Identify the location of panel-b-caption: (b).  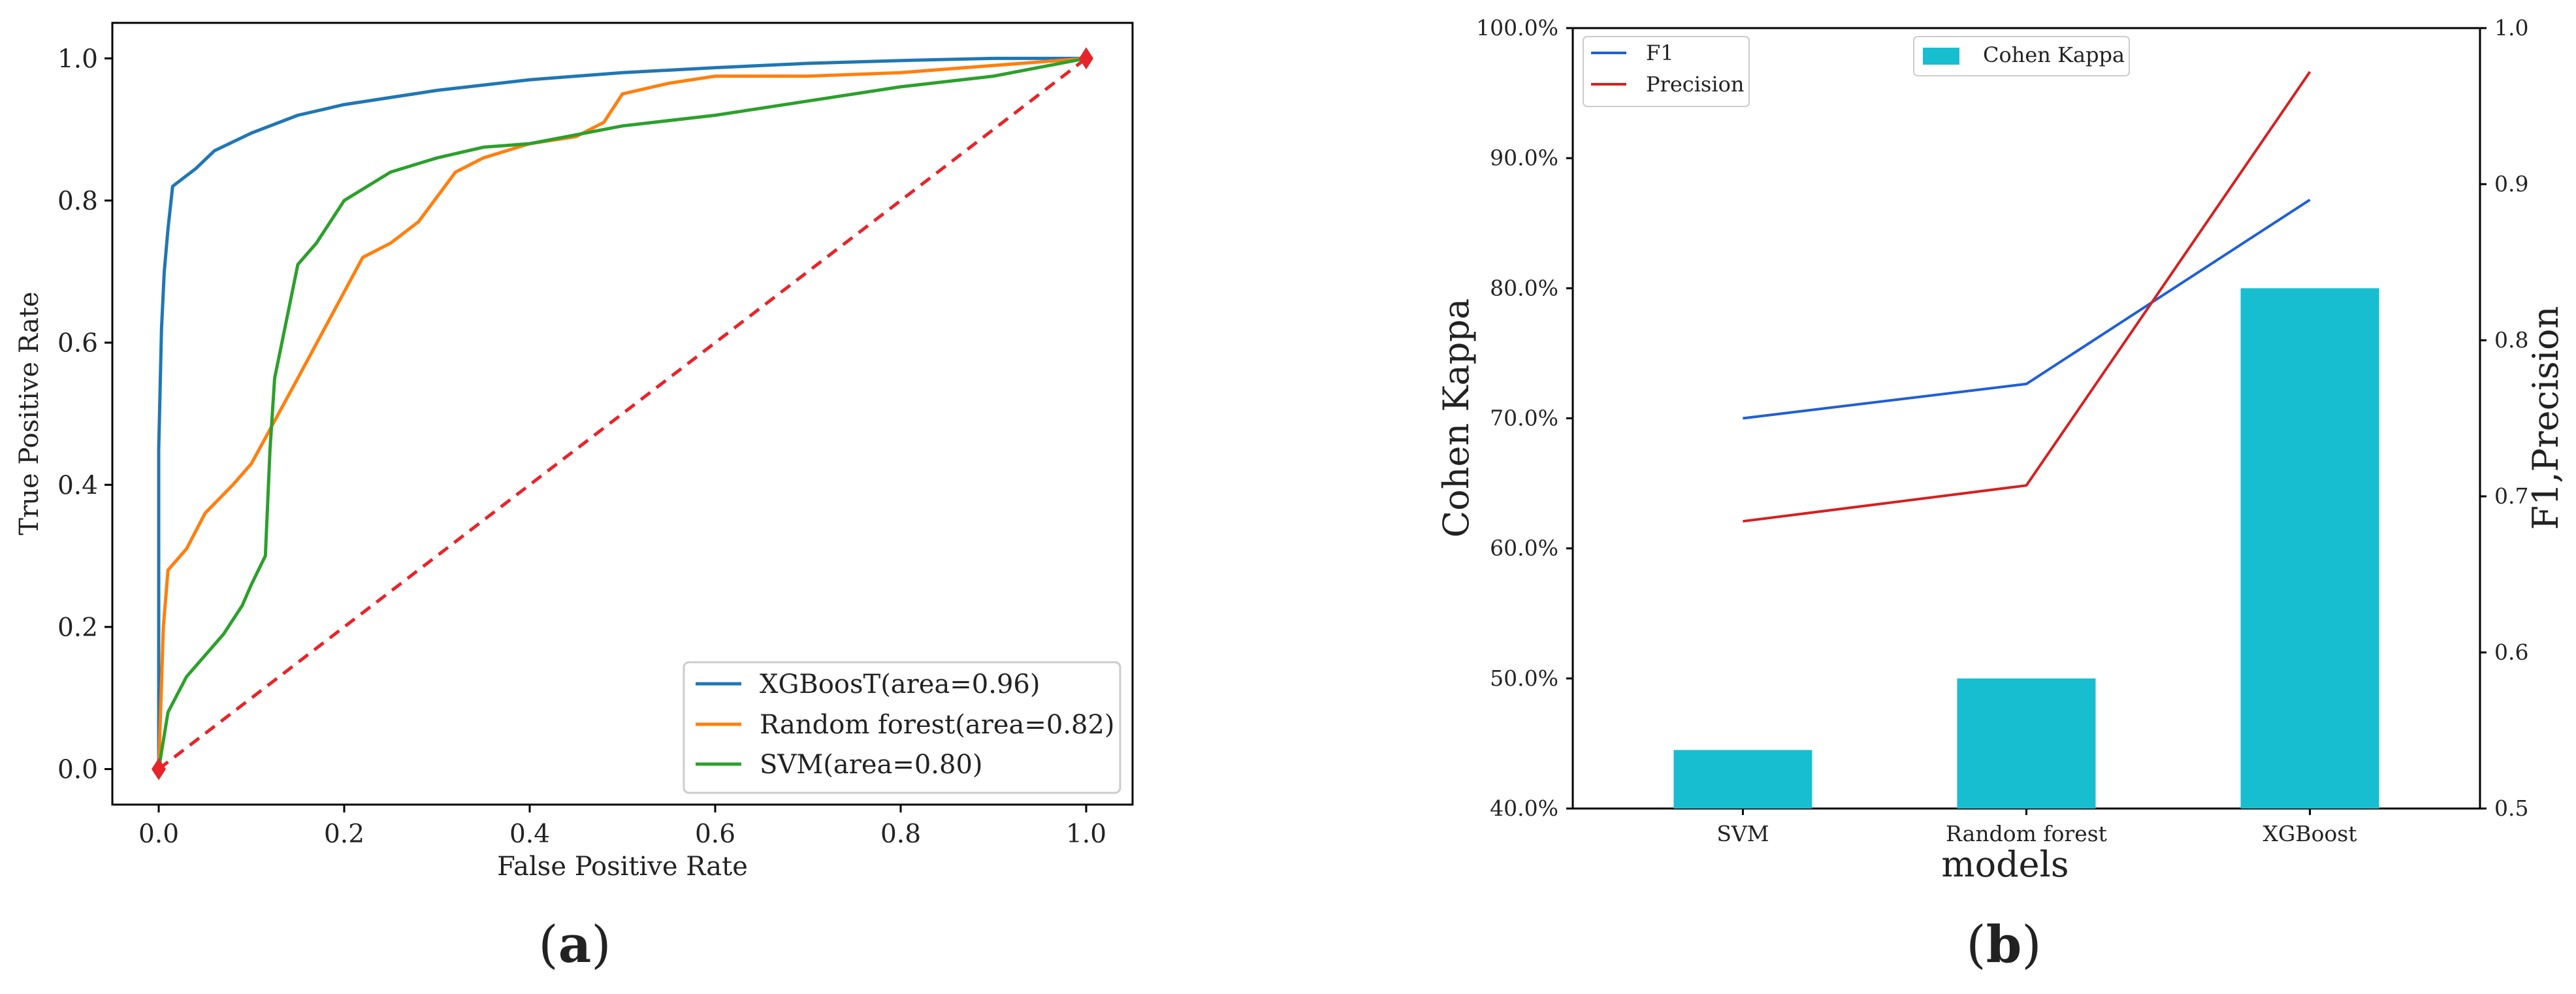
(2003, 944).